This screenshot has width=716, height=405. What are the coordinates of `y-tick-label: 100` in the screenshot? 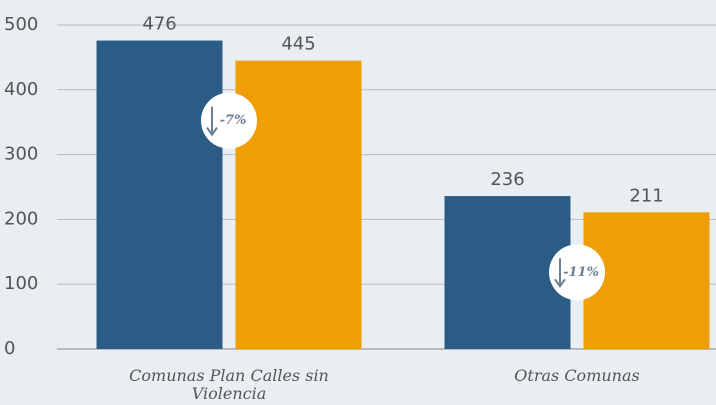 It's located at (21, 283).